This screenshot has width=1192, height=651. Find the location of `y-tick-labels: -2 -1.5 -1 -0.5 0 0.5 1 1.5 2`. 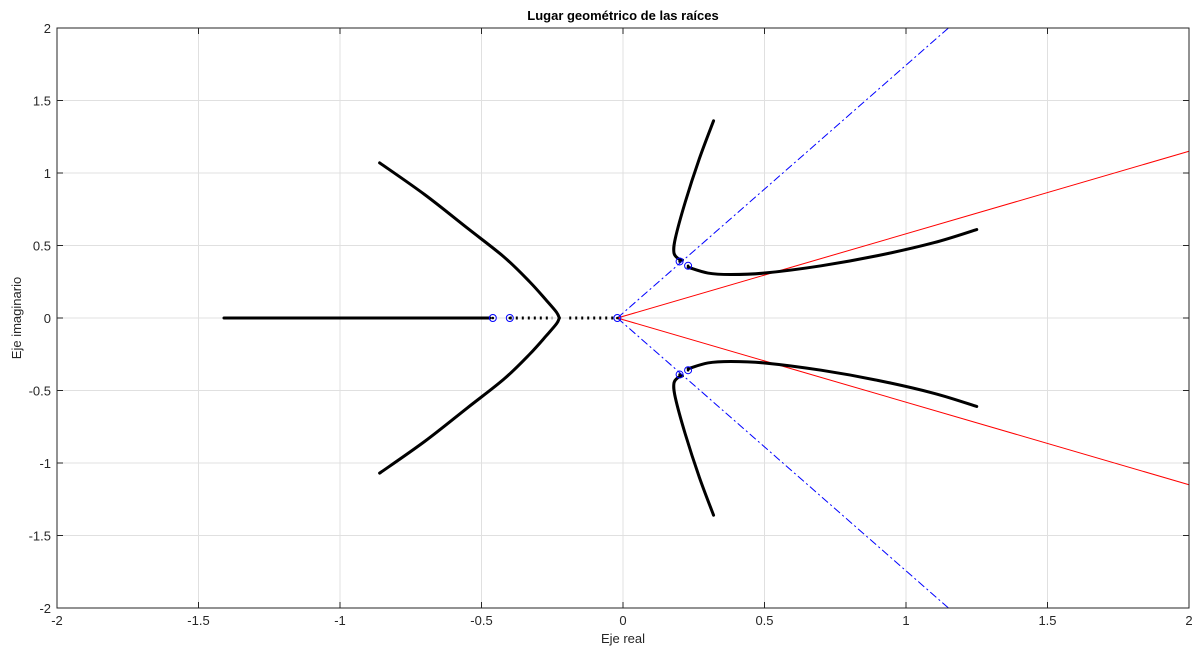

y-tick-labels: -2 -1.5 -1 -0.5 0 0.5 1 1.5 2 is located at coordinates (40, 318).